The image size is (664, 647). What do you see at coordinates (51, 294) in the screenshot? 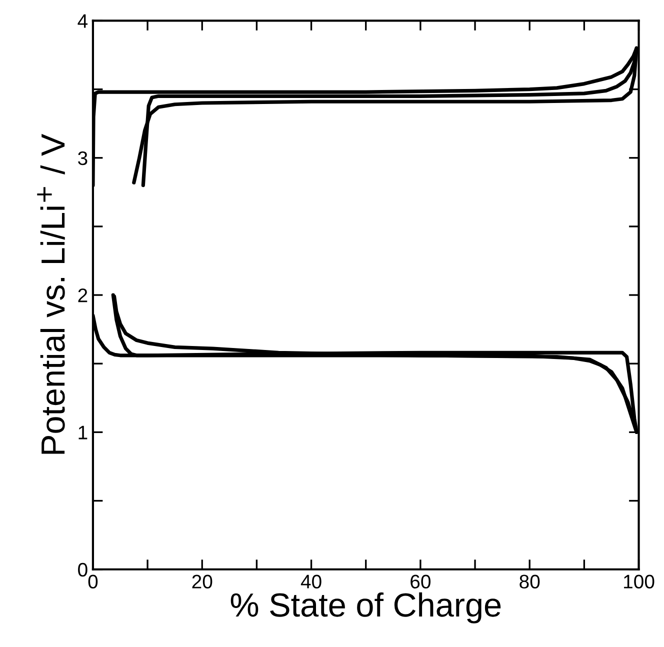
I see `y-axis-title: Potential vs. Li/Li$^{+}$ / V` at bounding box center [51, 294].